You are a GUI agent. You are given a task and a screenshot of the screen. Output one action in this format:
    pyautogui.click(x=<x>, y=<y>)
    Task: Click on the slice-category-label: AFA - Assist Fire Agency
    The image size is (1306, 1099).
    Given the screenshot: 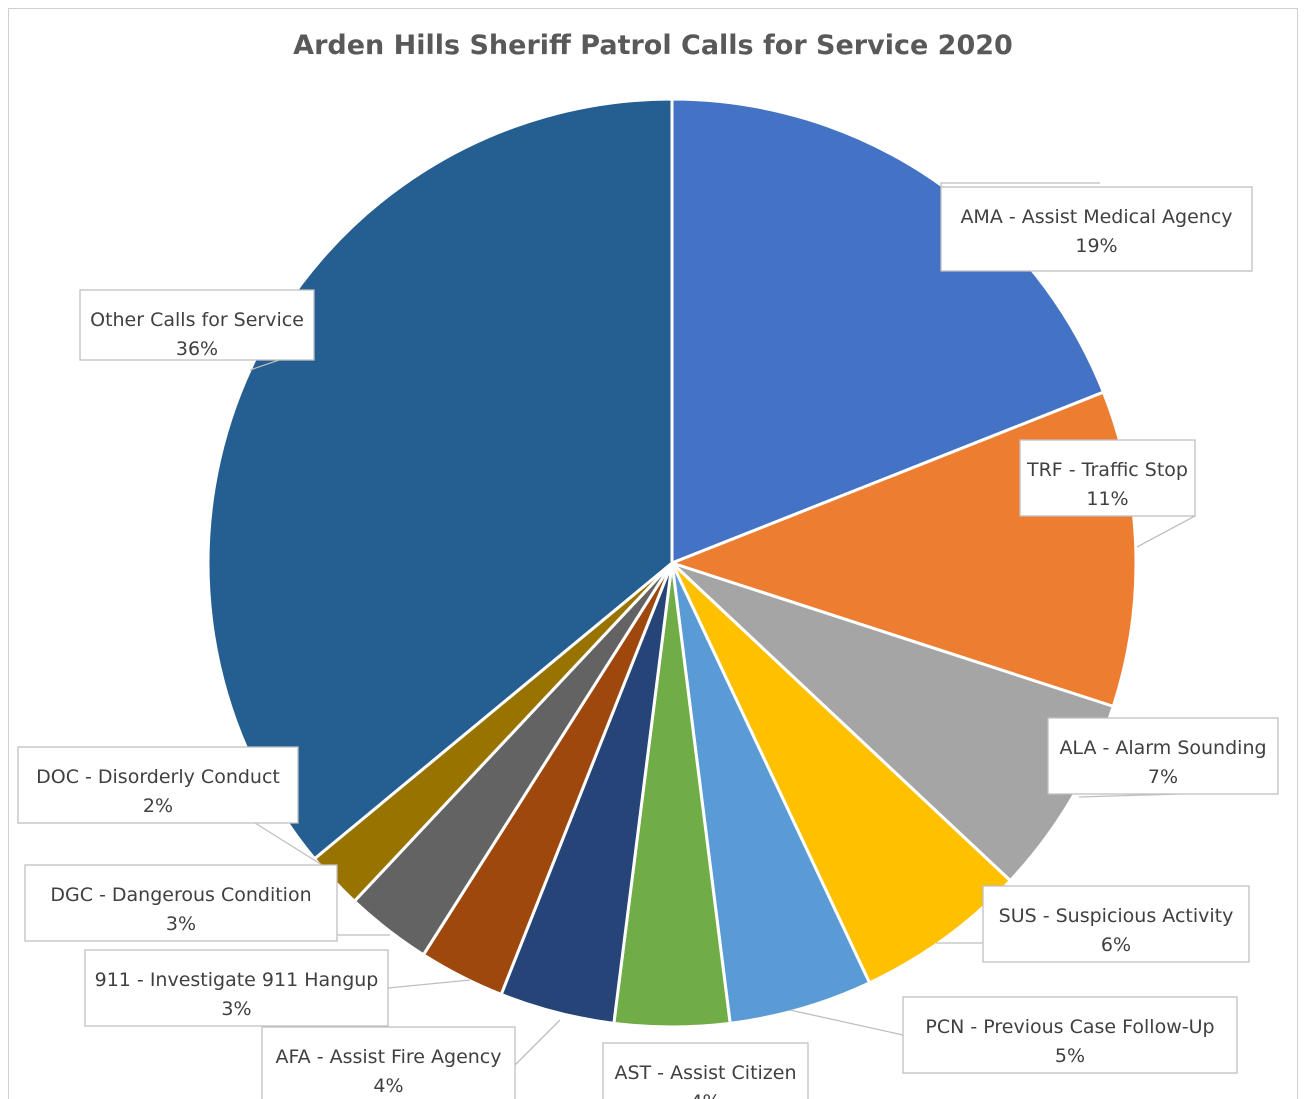 What is the action you would take?
    pyautogui.click(x=388, y=1057)
    